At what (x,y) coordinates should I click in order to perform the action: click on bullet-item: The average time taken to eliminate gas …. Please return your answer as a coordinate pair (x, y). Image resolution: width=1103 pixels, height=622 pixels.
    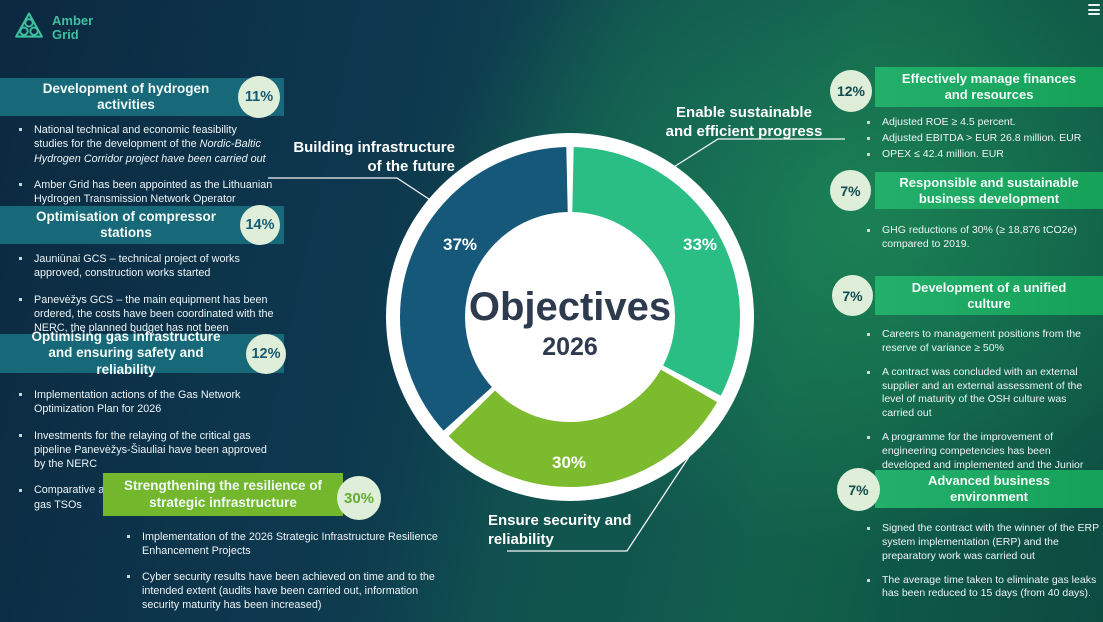
    Looking at the image, I should click on (980, 588).